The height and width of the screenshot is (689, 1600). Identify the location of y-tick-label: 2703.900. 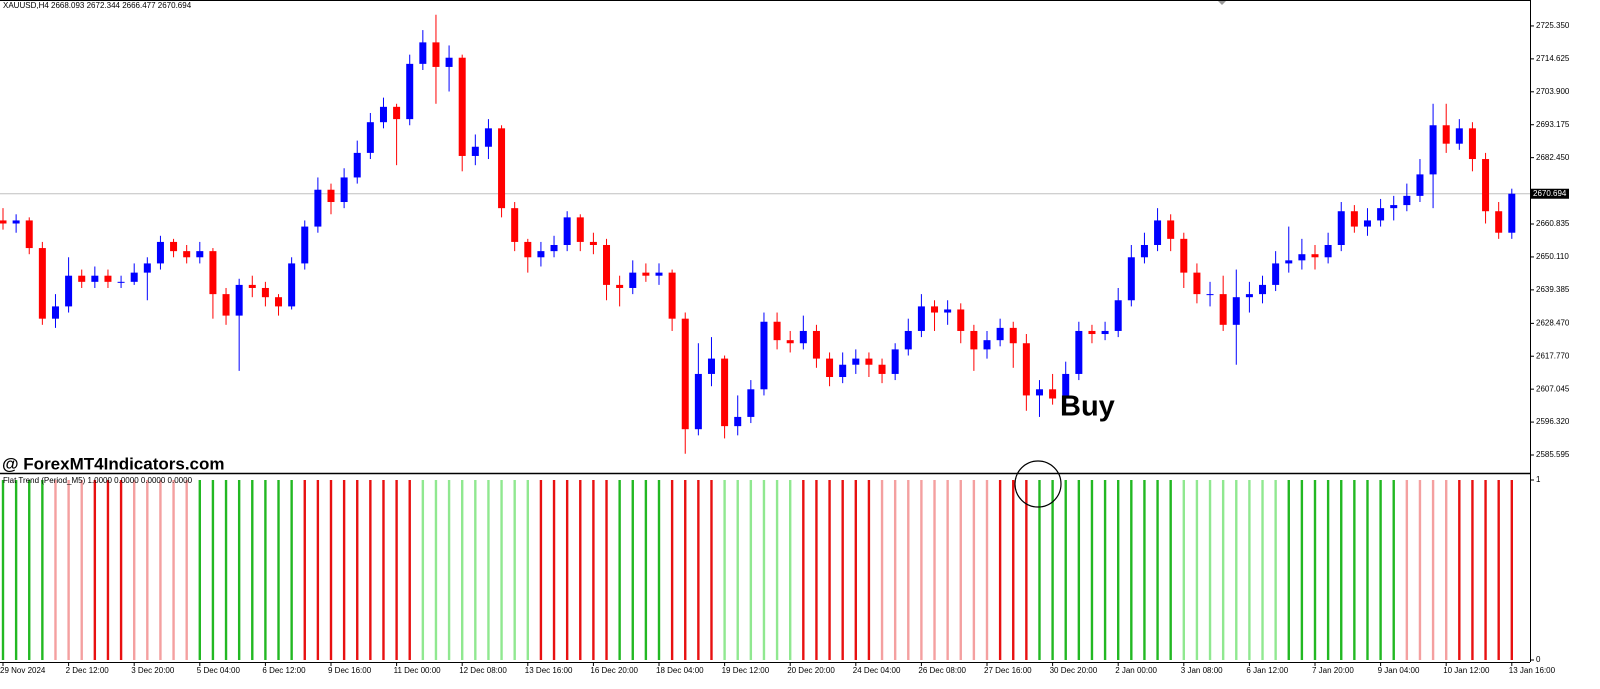
(1553, 91).